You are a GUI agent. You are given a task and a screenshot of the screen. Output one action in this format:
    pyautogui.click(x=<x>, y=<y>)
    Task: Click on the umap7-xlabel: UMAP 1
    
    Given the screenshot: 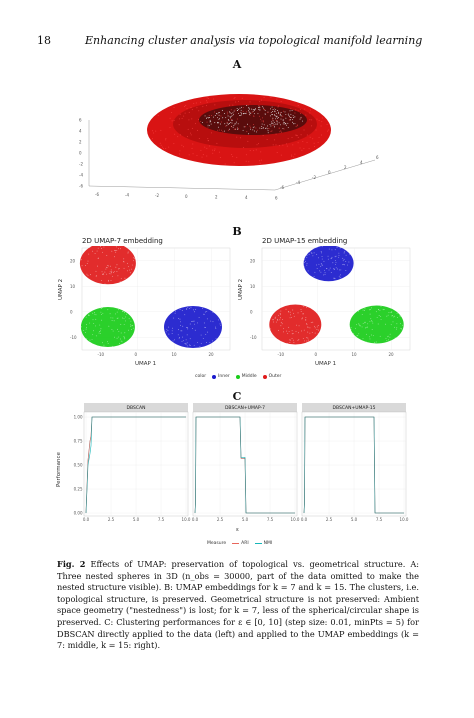 What is the action you would take?
    pyautogui.click(x=146, y=364)
    